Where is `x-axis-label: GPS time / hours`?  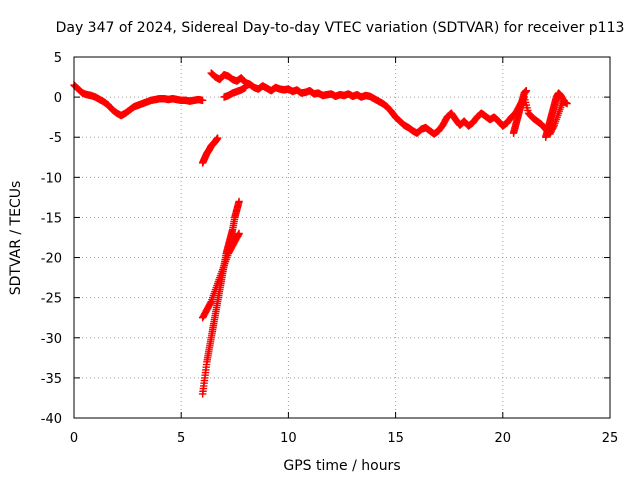 x-axis-label: GPS time / hours is located at coordinates (341, 466).